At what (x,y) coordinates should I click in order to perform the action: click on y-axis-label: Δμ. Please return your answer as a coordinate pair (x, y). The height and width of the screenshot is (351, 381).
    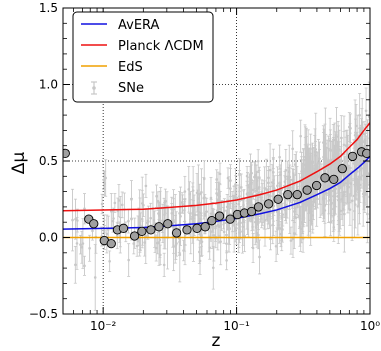
    Looking at the image, I should click on (19, 163).